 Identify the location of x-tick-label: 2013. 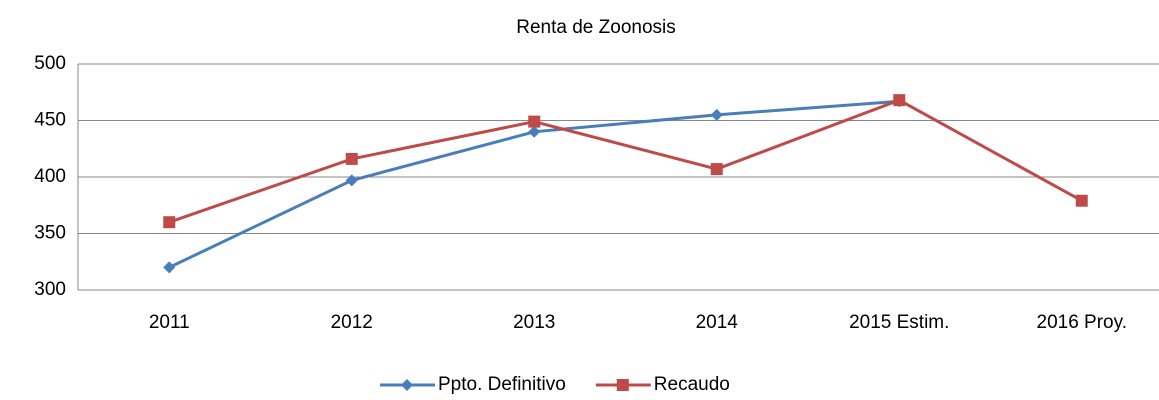
(534, 322).